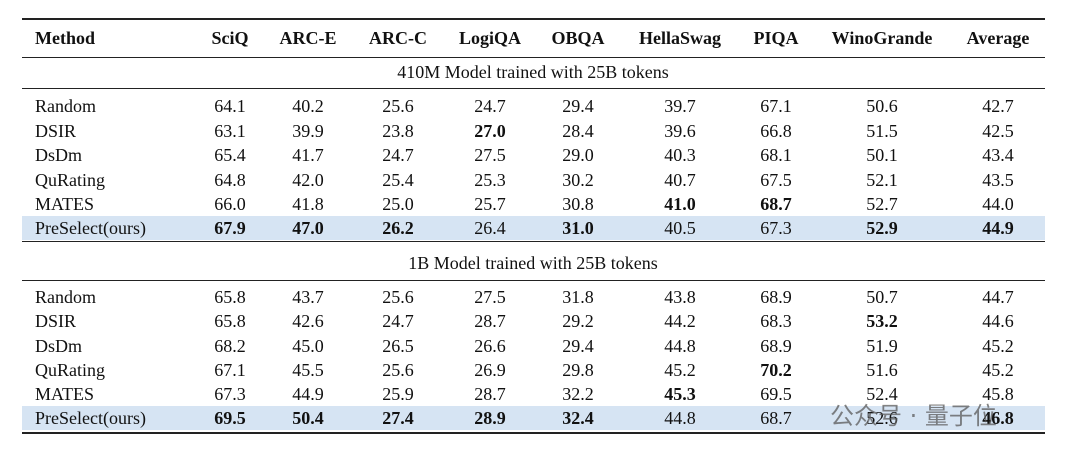  What do you see at coordinates (308, 131) in the screenshot?
I see `value-cell: 39.9` at bounding box center [308, 131].